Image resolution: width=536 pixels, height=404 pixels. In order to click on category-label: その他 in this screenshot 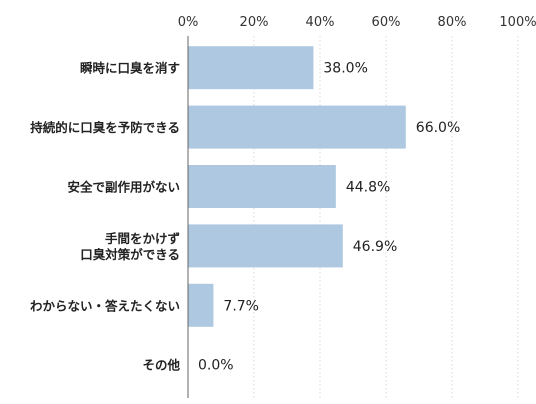, I will do `click(161, 365)`.